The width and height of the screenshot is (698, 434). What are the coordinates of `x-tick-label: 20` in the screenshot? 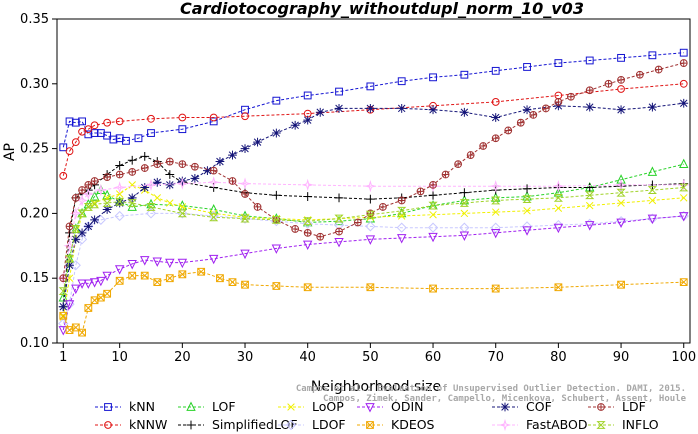 It's located at (182, 357).